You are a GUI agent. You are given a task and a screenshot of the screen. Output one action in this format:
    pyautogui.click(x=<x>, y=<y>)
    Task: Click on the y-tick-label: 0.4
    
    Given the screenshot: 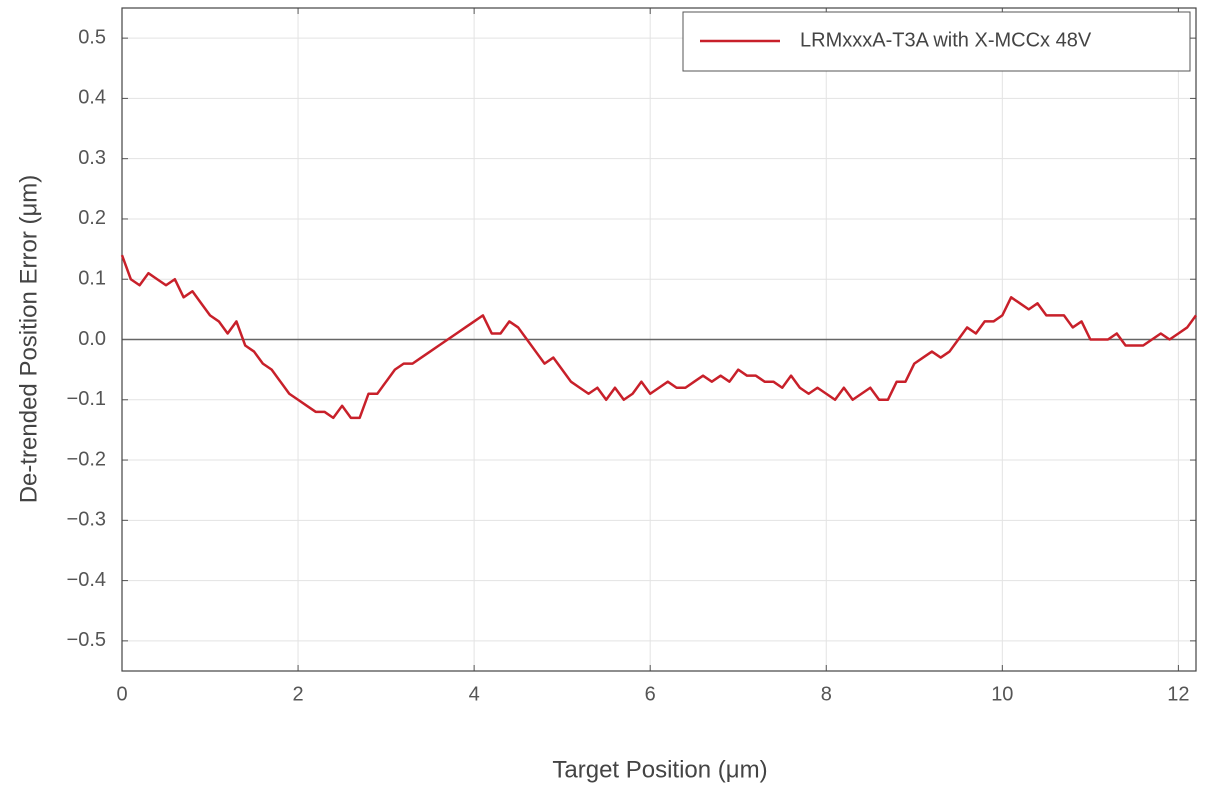 What is the action you would take?
    pyautogui.click(x=92, y=98)
    